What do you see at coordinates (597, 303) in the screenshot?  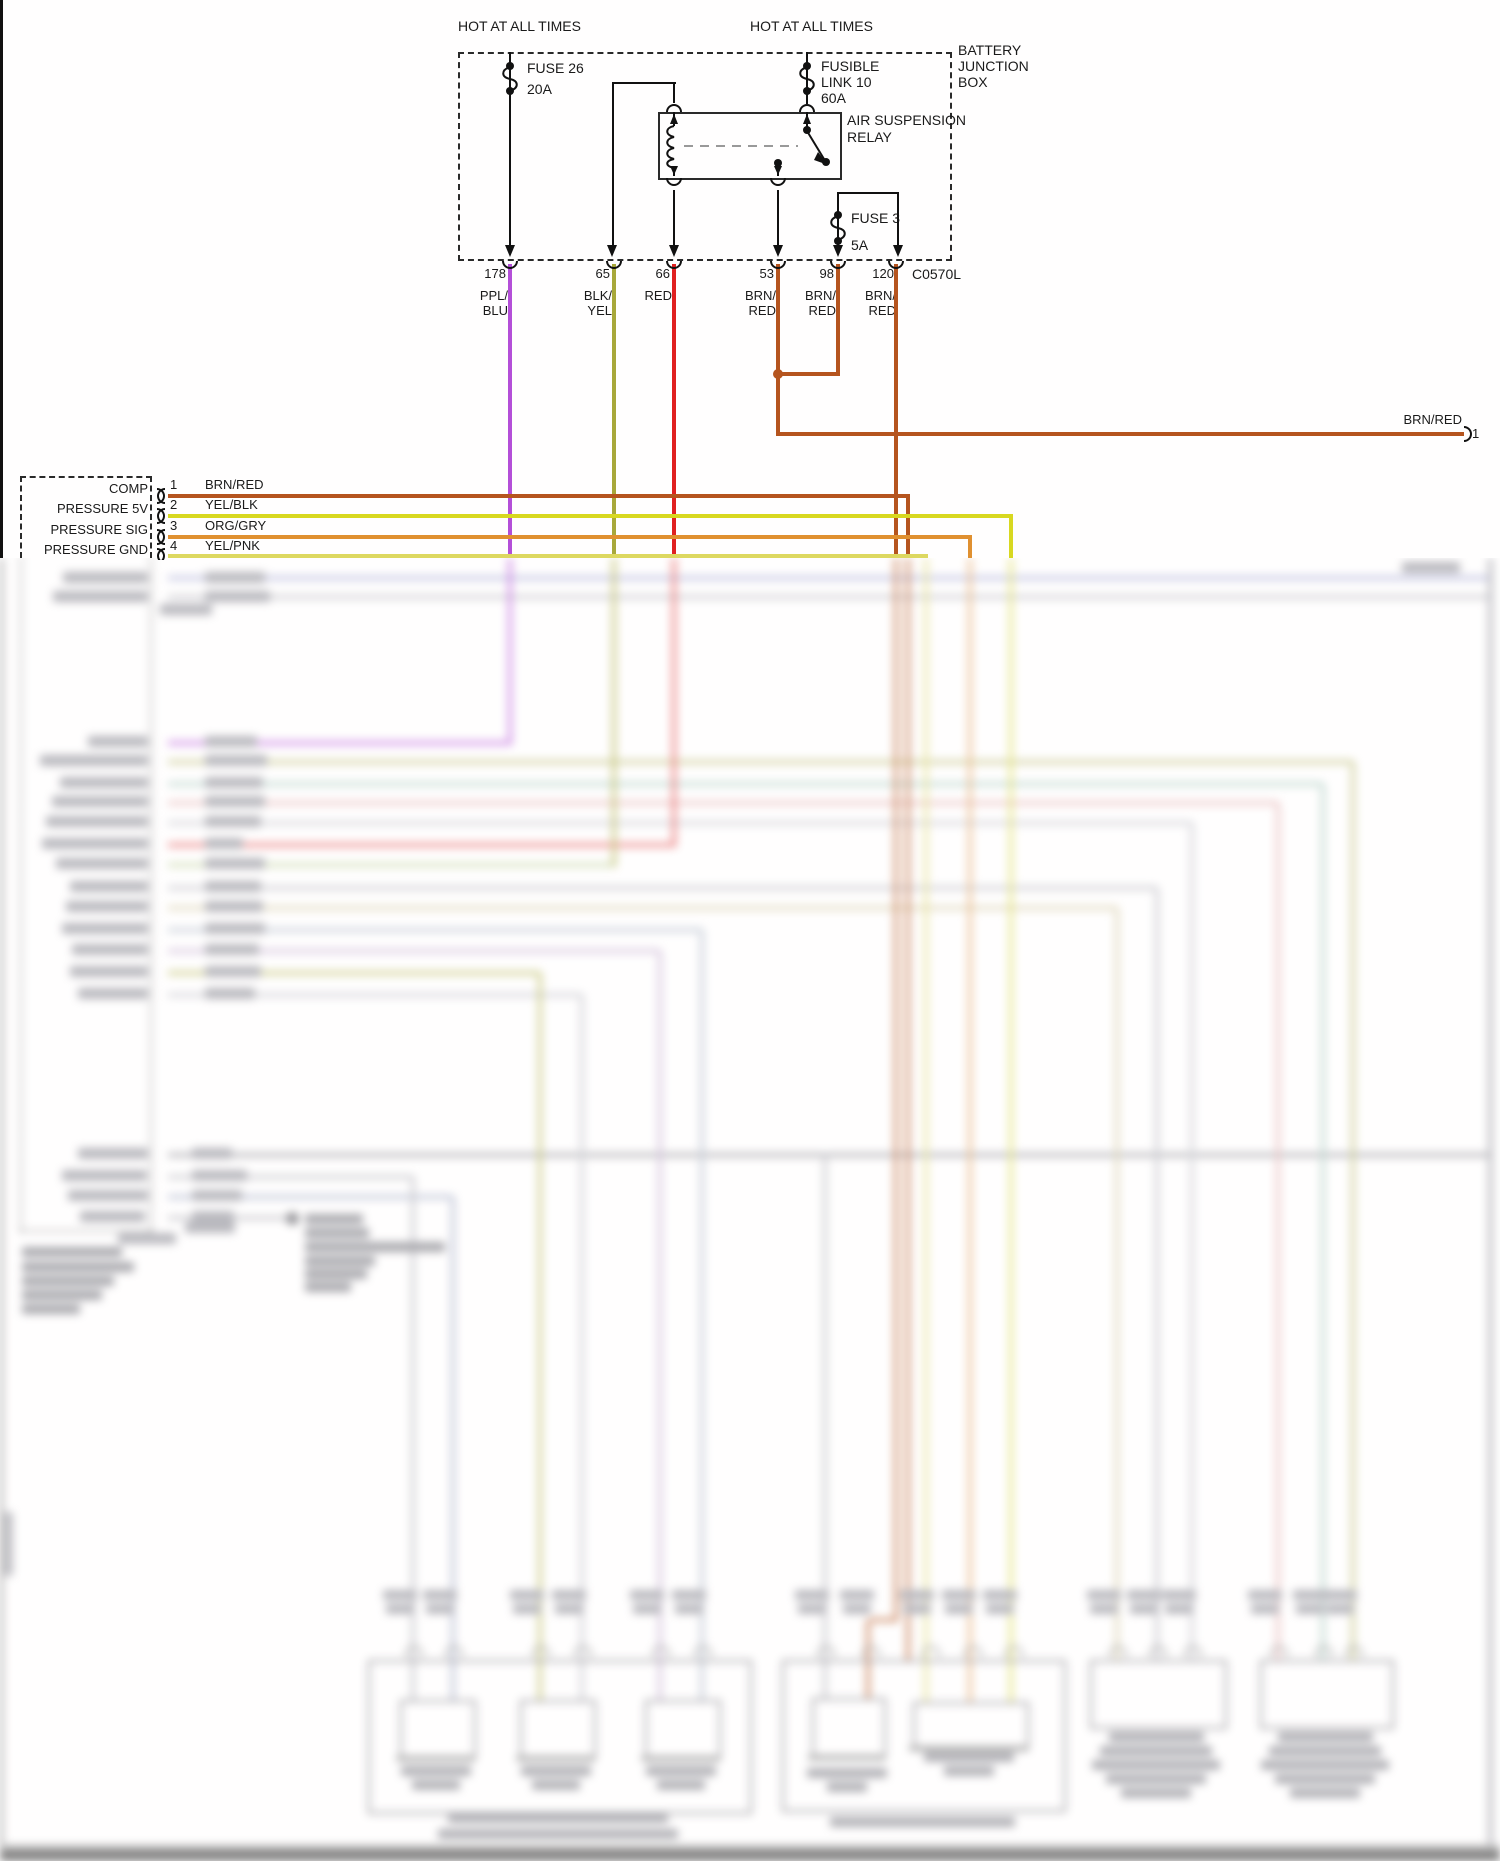 I see `wire-label-blk-yel: BLK/YEL` at bounding box center [597, 303].